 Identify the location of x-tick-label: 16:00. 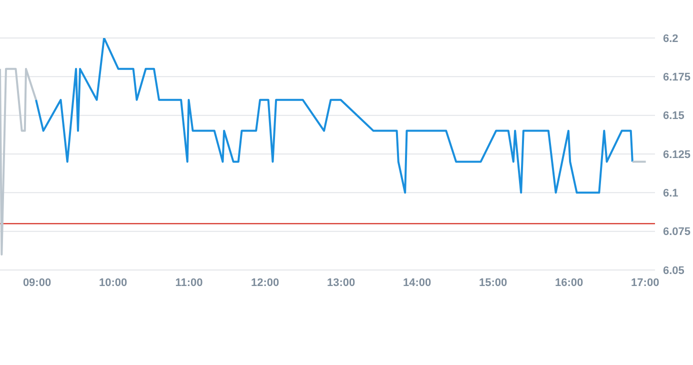
(569, 282).